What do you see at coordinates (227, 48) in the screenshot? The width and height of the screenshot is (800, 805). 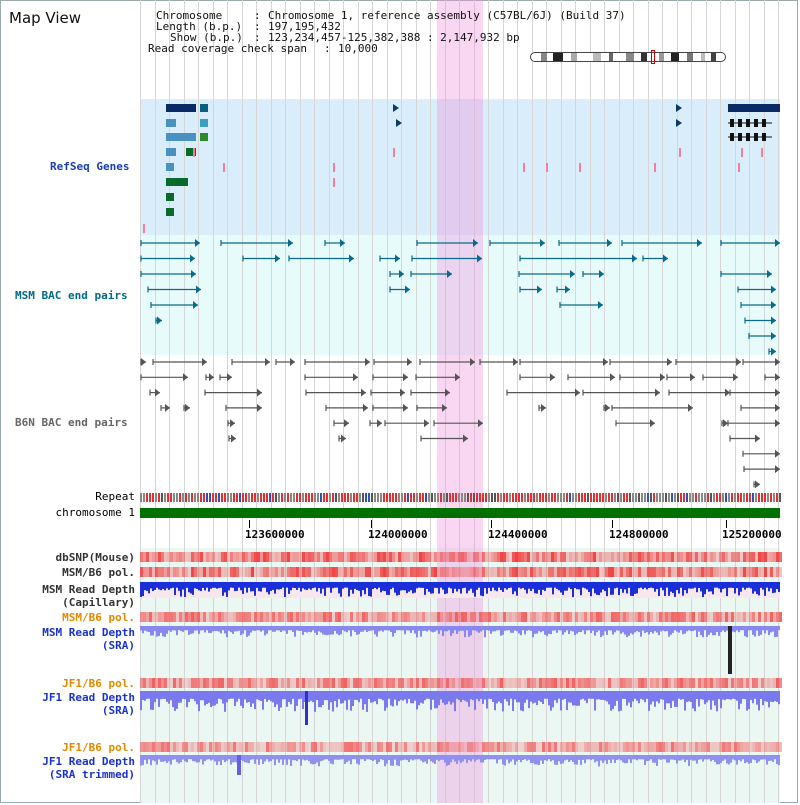 I see `info-coverage-label: Read coverage check span` at bounding box center [227, 48].